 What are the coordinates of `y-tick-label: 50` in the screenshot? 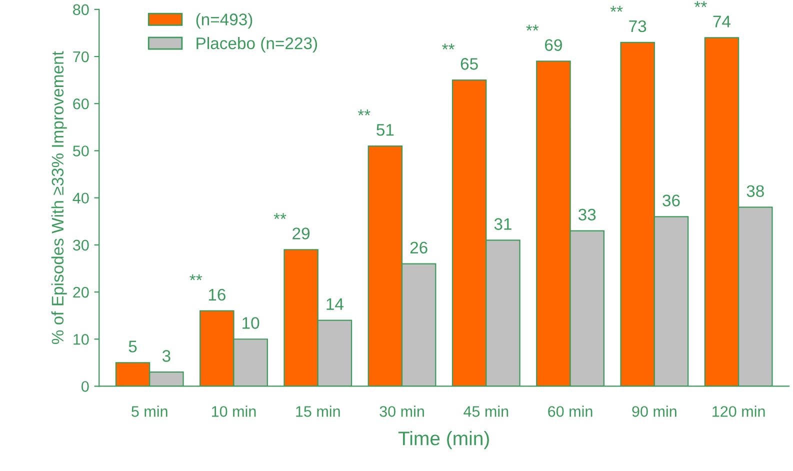 It's located at (81, 151).